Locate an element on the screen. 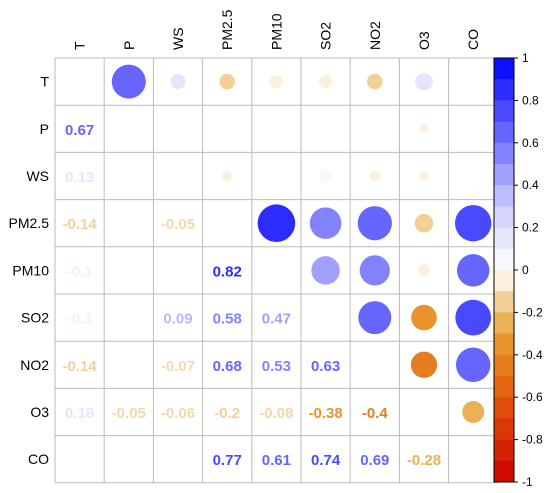 The image size is (550, 493). row-label: O3 is located at coordinates (39, 412).